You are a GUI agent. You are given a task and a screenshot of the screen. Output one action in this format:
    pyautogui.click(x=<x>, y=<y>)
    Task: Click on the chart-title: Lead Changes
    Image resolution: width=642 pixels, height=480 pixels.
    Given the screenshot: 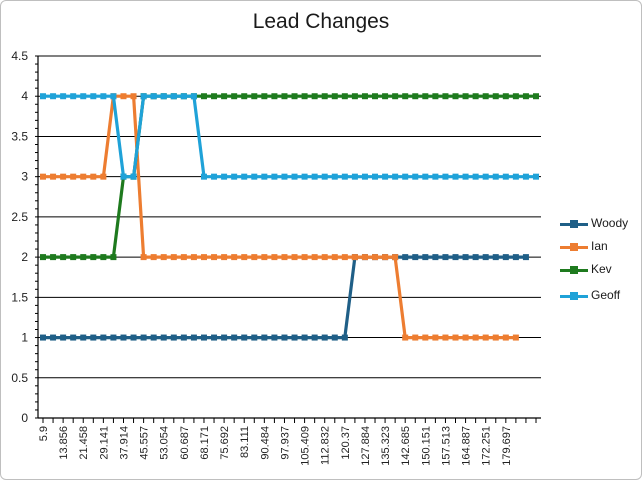 What is the action you would take?
    pyautogui.click(x=321, y=21)
    